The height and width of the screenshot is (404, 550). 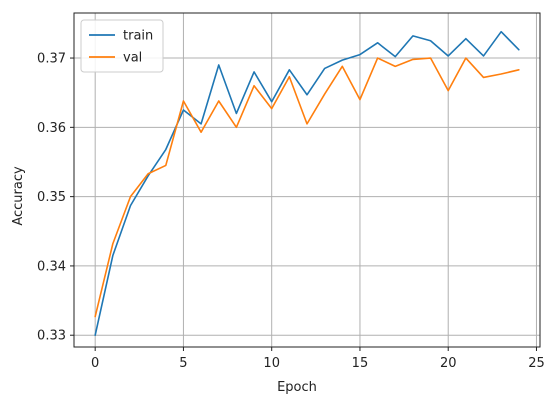 What do you see at coordinates (51, 128) in the screenshot?
I see `y-tick-label: 0.36` at bounding box center [51, 128].